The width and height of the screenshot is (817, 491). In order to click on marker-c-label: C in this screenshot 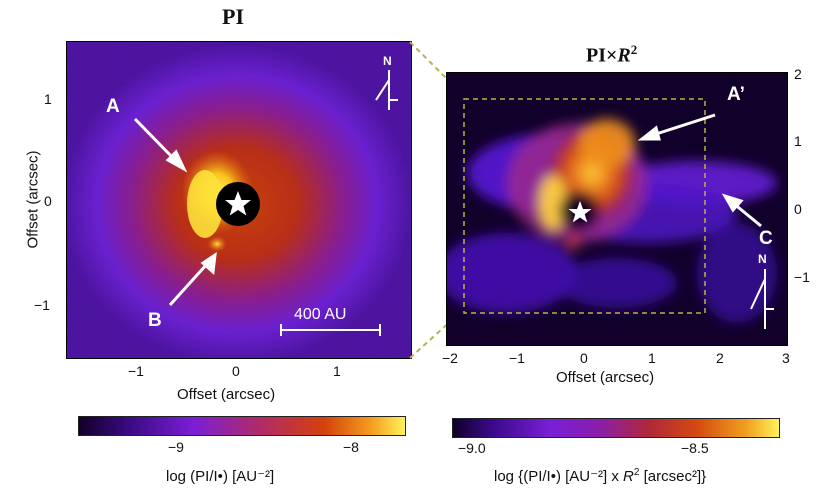, I will do `click(766, 238)`.